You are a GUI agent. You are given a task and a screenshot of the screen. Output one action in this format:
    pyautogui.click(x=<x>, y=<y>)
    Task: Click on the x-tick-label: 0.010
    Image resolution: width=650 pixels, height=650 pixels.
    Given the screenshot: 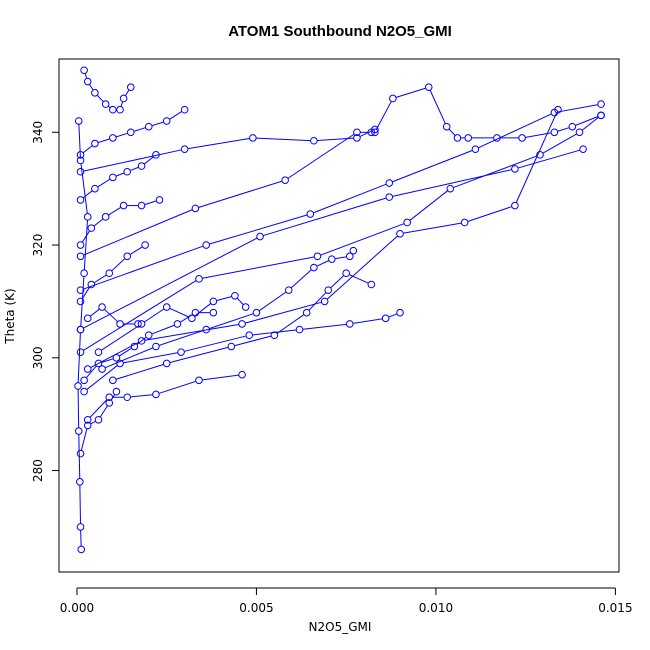 What is the action you would take?
    pyautogui.click(x=436, y=608)
    